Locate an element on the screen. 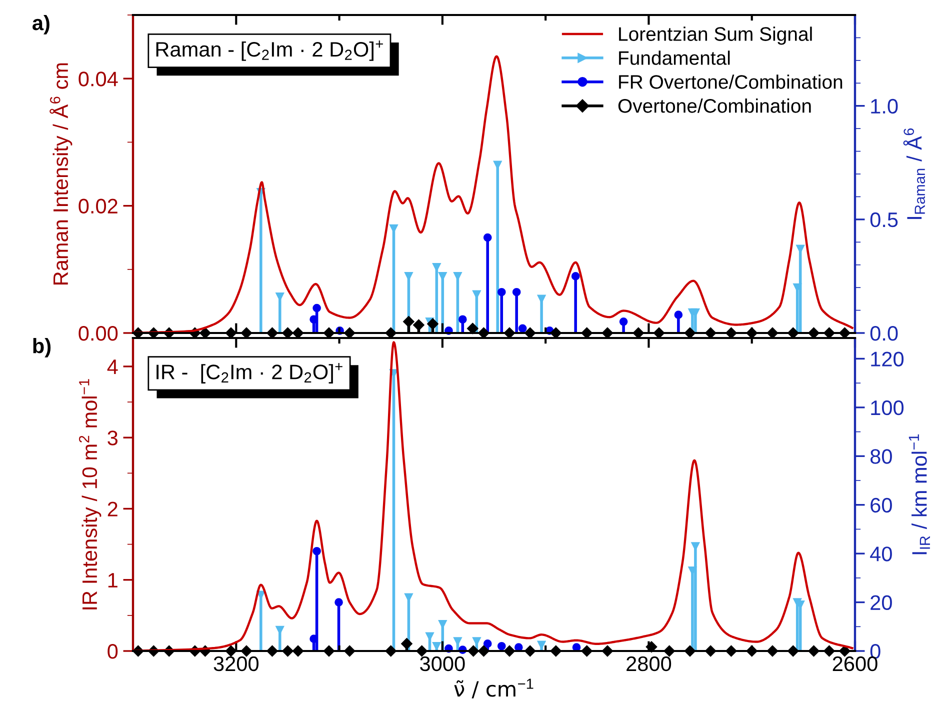 This screenshot has width=951, height=727. legend-label: Lorentzian Sum Signal is located at coordinates (715, 35).